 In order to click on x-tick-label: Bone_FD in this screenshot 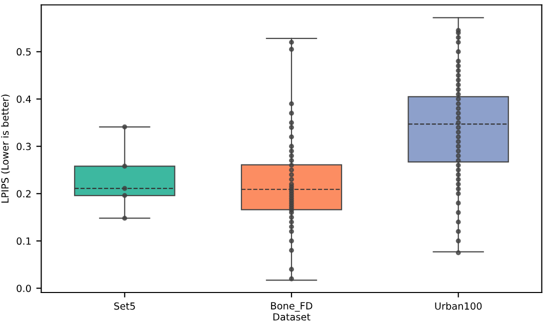, I will do `click(291, 307)`.